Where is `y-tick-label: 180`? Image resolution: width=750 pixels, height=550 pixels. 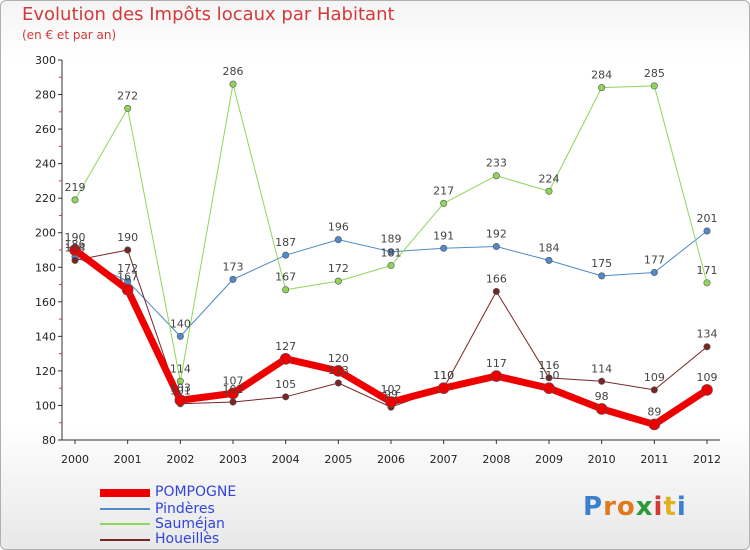 y-tick-label: 180 is located at coordinates (45, 267).